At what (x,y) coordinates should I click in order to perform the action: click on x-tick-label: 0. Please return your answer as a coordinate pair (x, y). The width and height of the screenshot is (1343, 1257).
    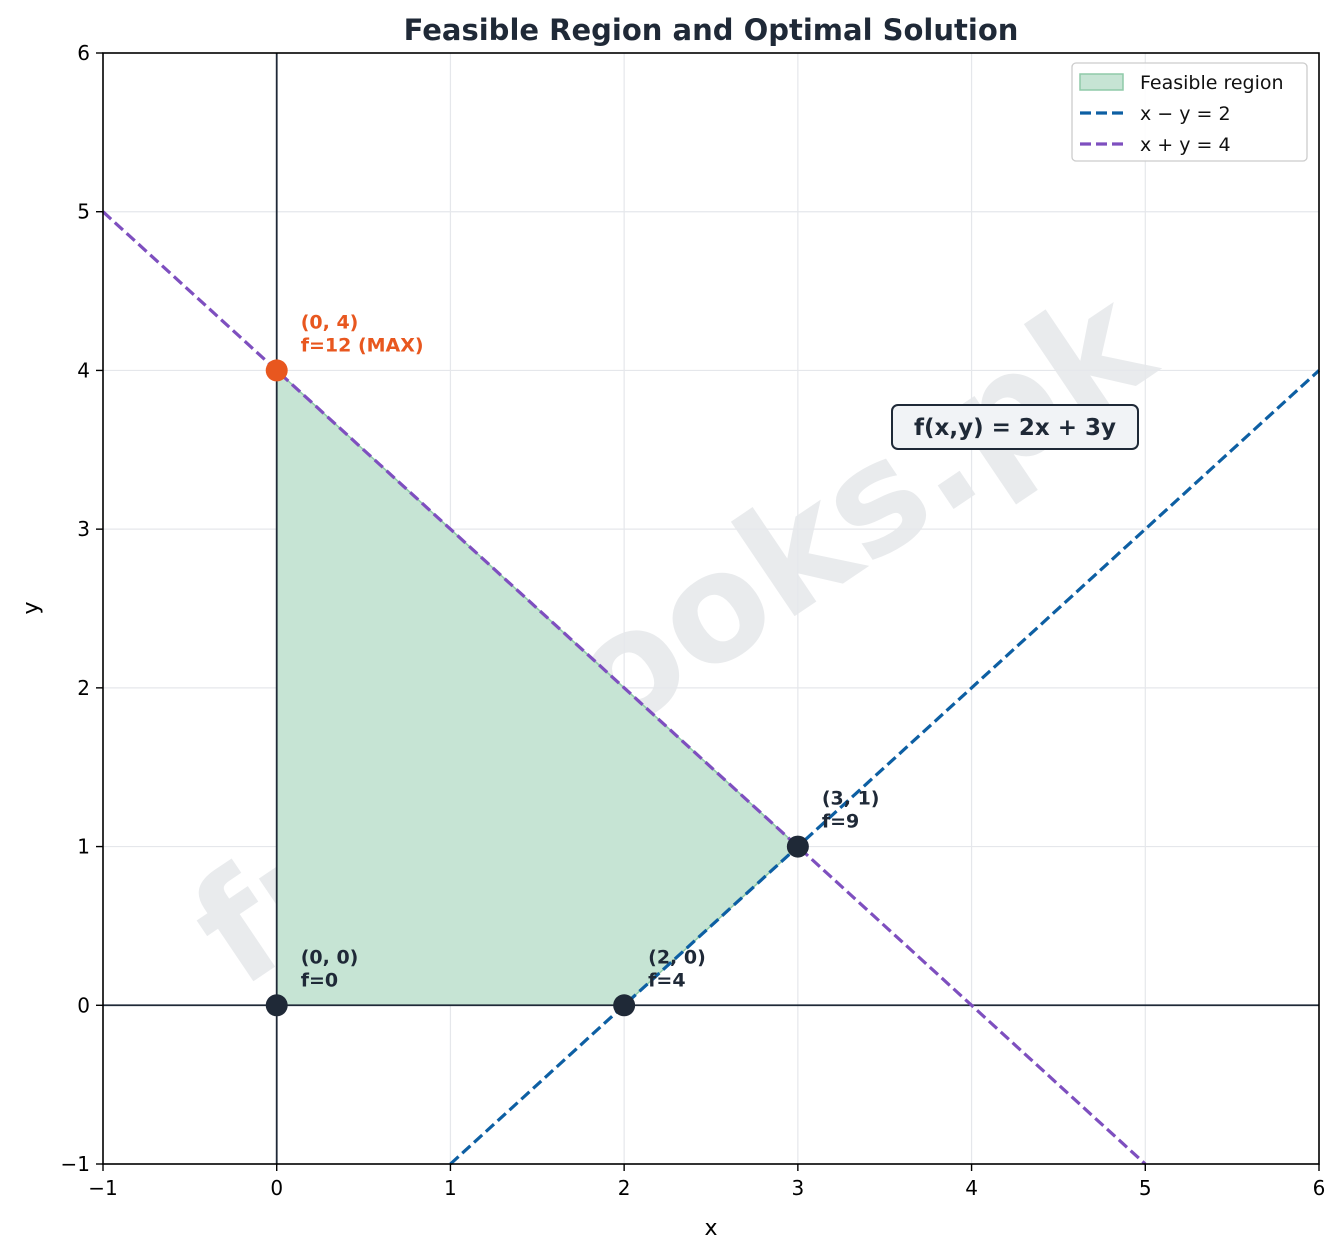
    Looking at the image, I should click on (276, 1188).